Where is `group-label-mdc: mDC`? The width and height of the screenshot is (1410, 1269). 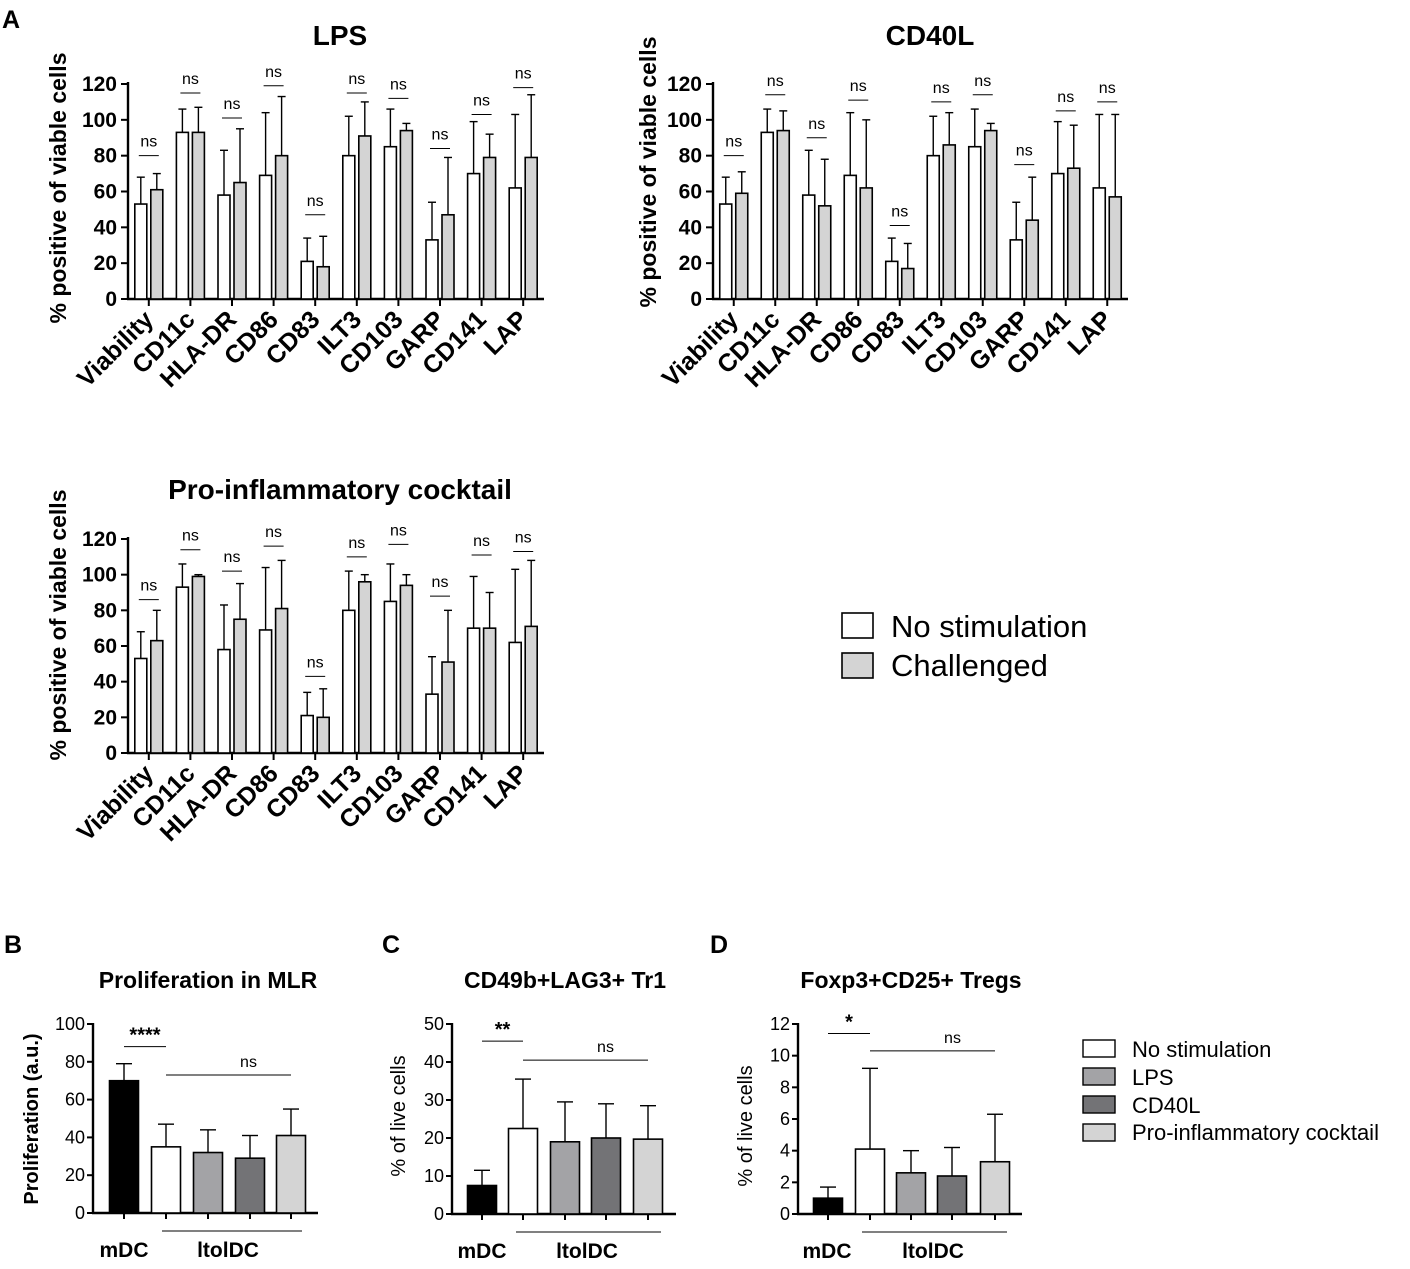
group-label-mdc: mDC is located at coordinates (123, 1250).